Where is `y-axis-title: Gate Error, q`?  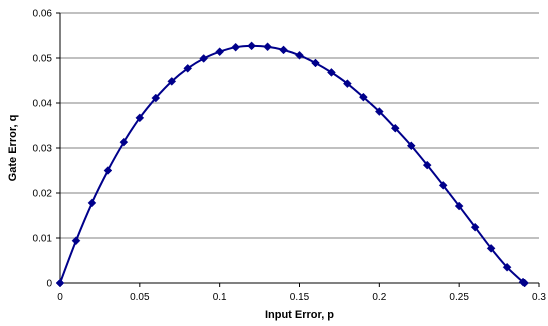 y-axis-title: Gate Error, q is located at coordinates (13, 148).